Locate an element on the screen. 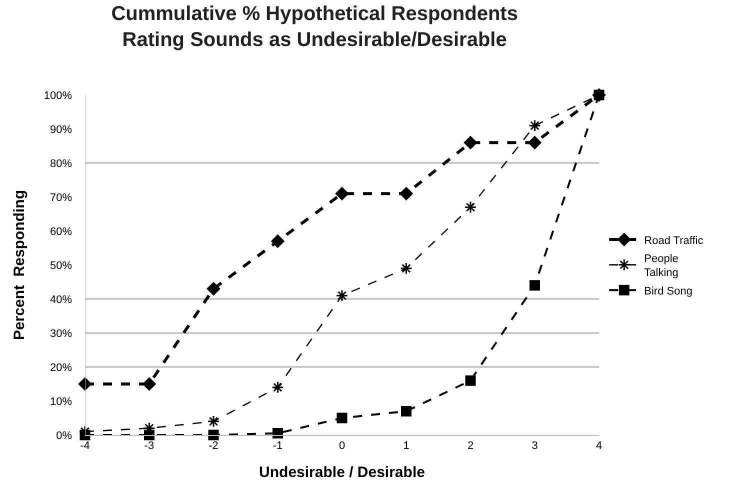  x-tick-label: -3 is located at coordinates (149, 446).